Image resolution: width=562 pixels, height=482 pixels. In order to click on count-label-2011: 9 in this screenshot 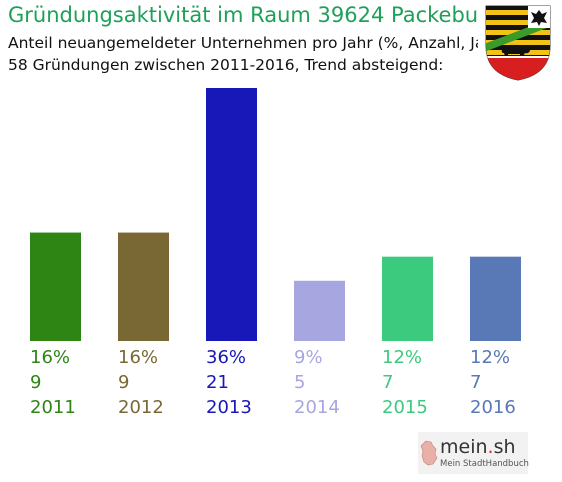, I will do `click(36, 382)`.